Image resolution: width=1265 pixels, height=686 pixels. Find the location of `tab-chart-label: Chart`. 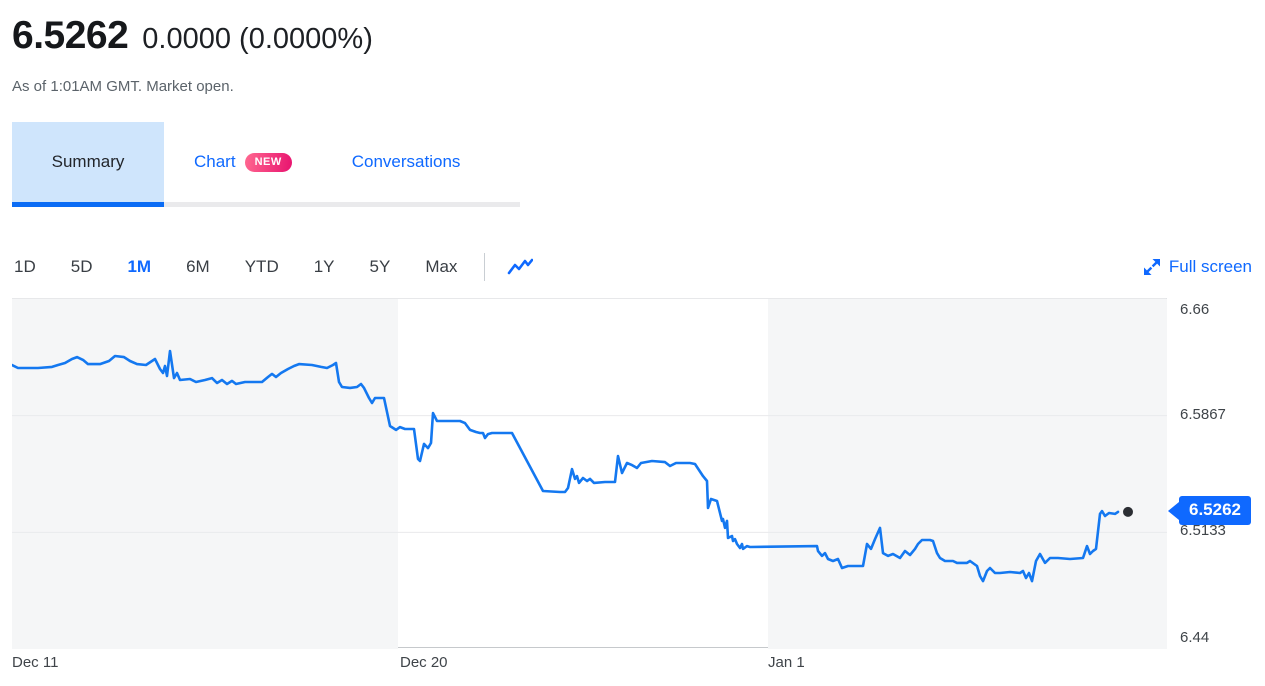

tab-chart-label: Chart is located at coordinates (215, 161).